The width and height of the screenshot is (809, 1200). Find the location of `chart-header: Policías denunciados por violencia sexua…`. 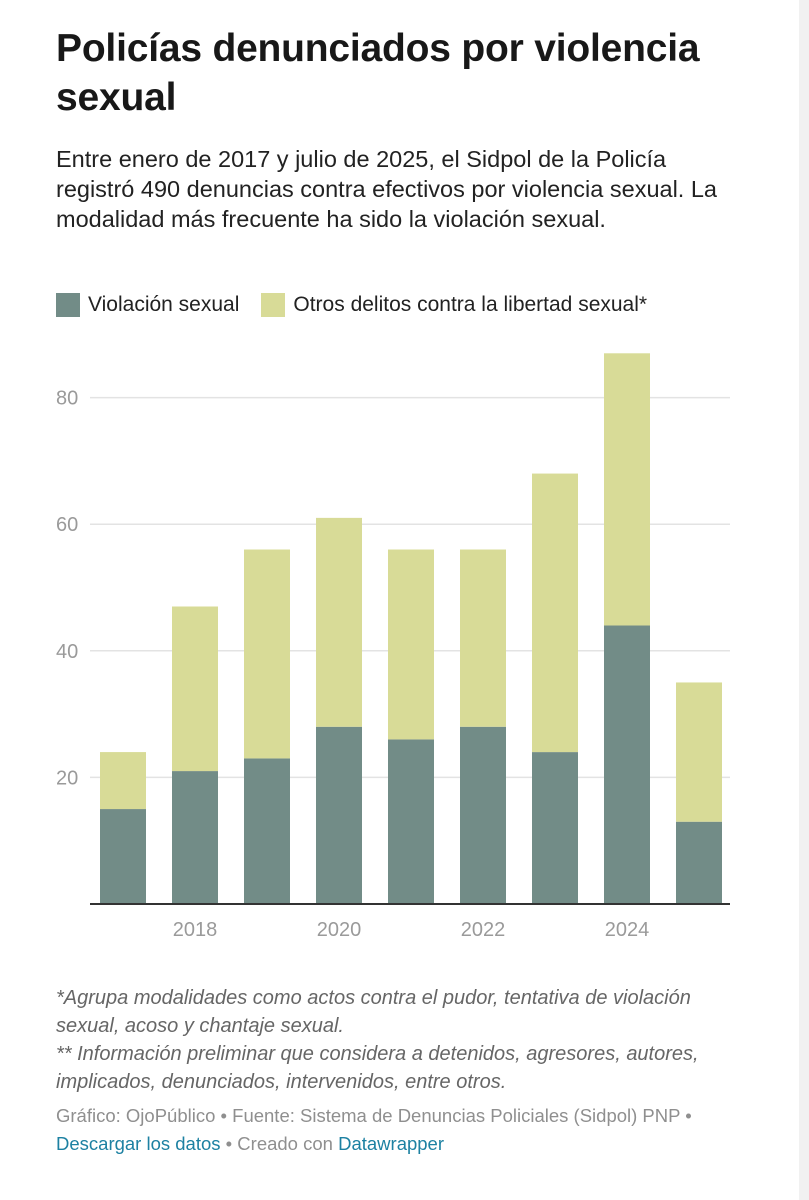

chart-header: Policías denunciados por violencia sexua… is located at coordinates (401, 129).